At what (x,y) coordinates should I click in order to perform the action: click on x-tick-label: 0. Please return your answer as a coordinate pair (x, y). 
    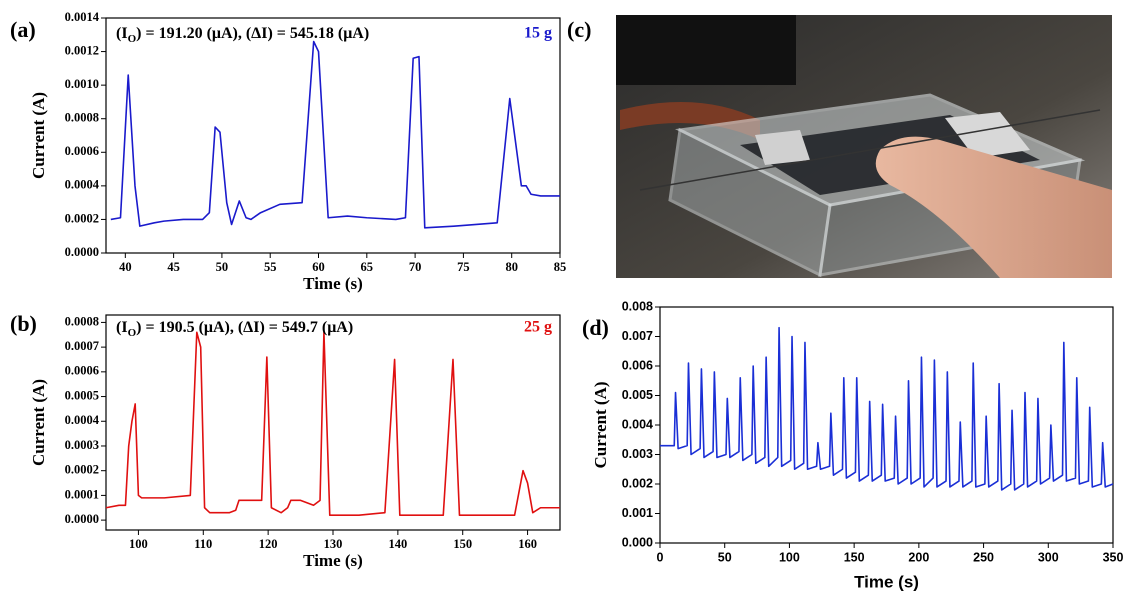
    Looking at the image, I should click on (660, 557).